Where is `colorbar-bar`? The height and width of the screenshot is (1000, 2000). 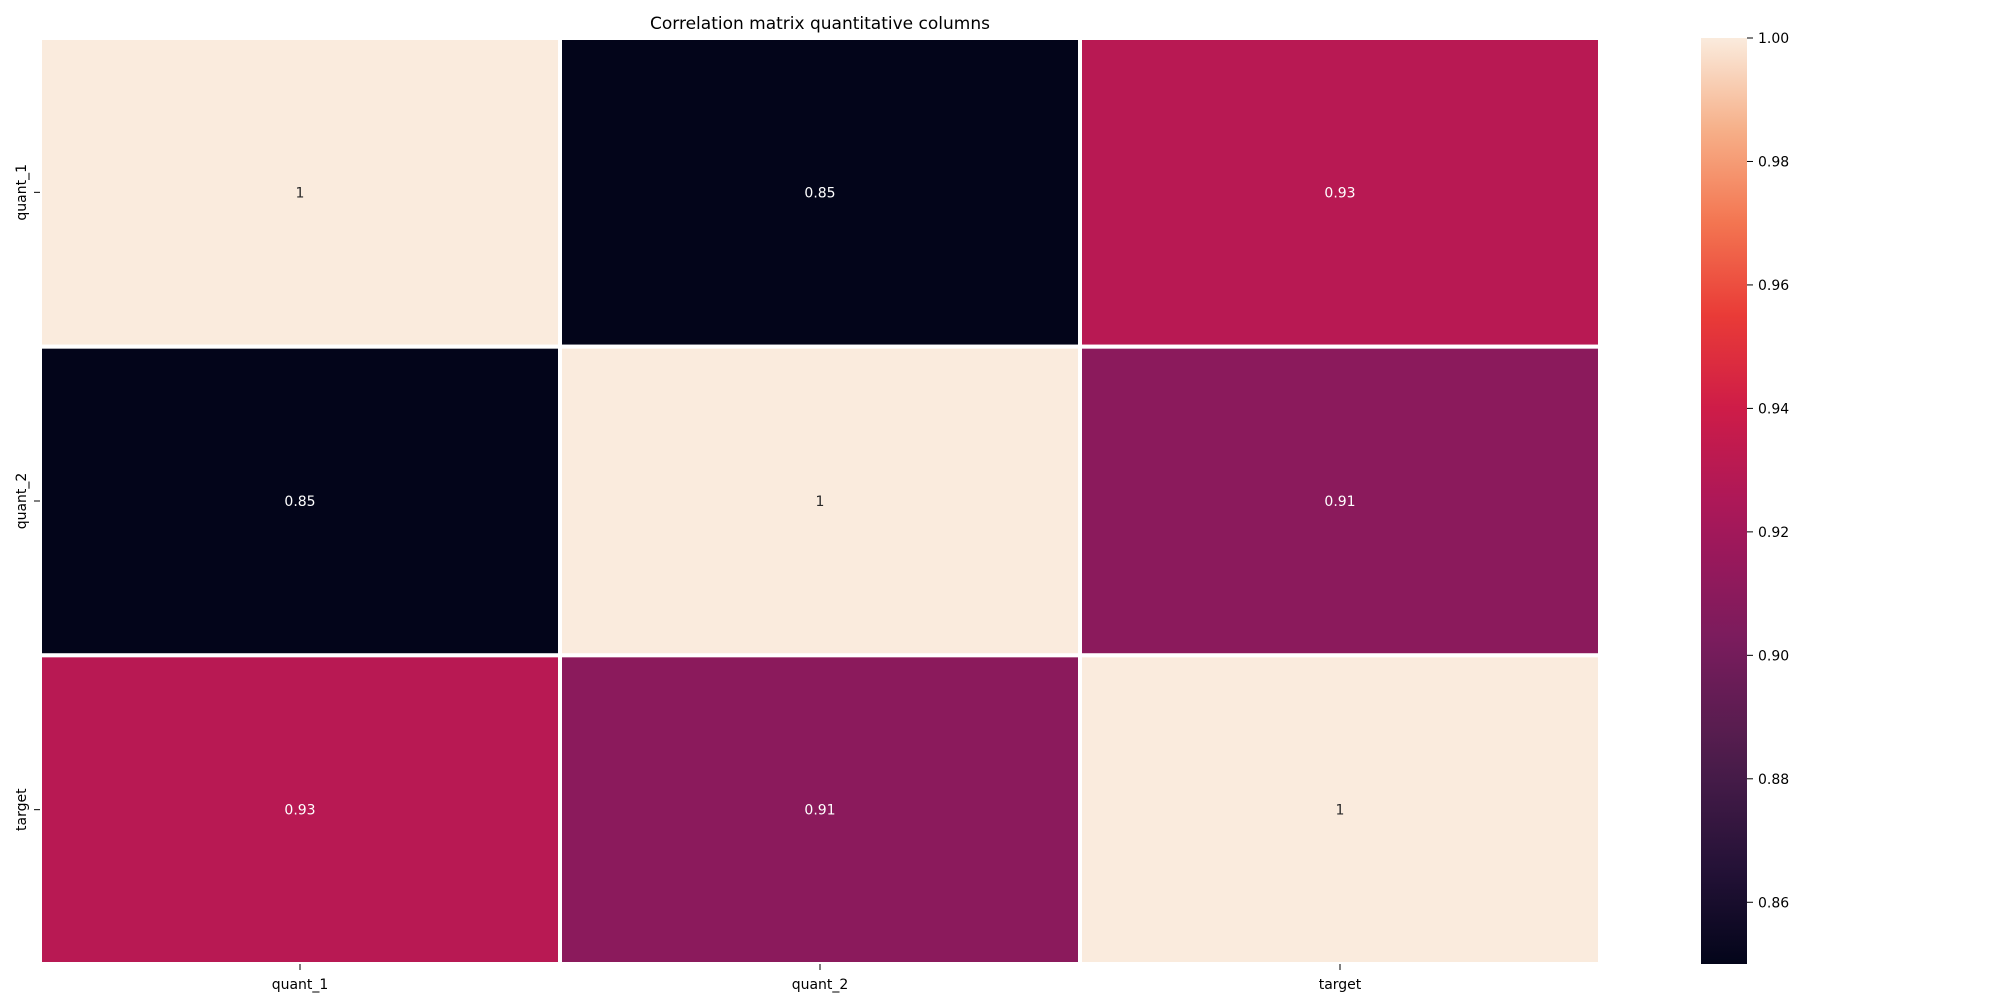 colorbar-bar is located at coordinates (1724, 501).